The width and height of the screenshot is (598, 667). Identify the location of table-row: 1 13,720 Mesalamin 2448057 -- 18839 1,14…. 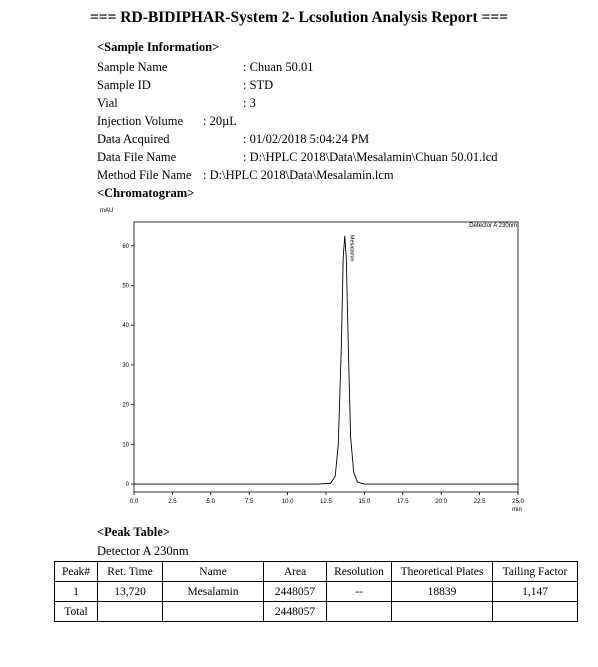
(316, 591).